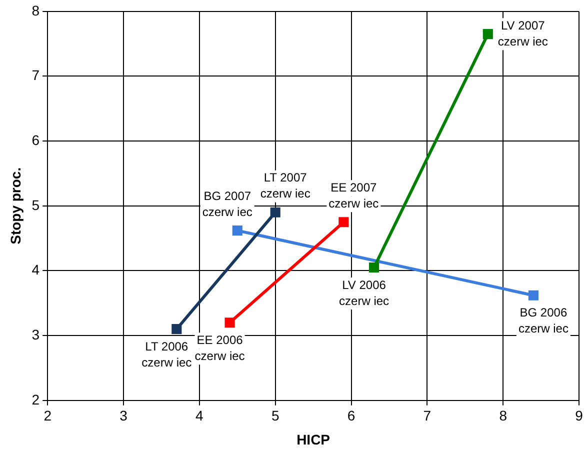 The height and width of the screenshot is (453, 587). Describe the element at coordinates (36, 334) in the screenshot. I see `y-tick-label: 3` at that location.